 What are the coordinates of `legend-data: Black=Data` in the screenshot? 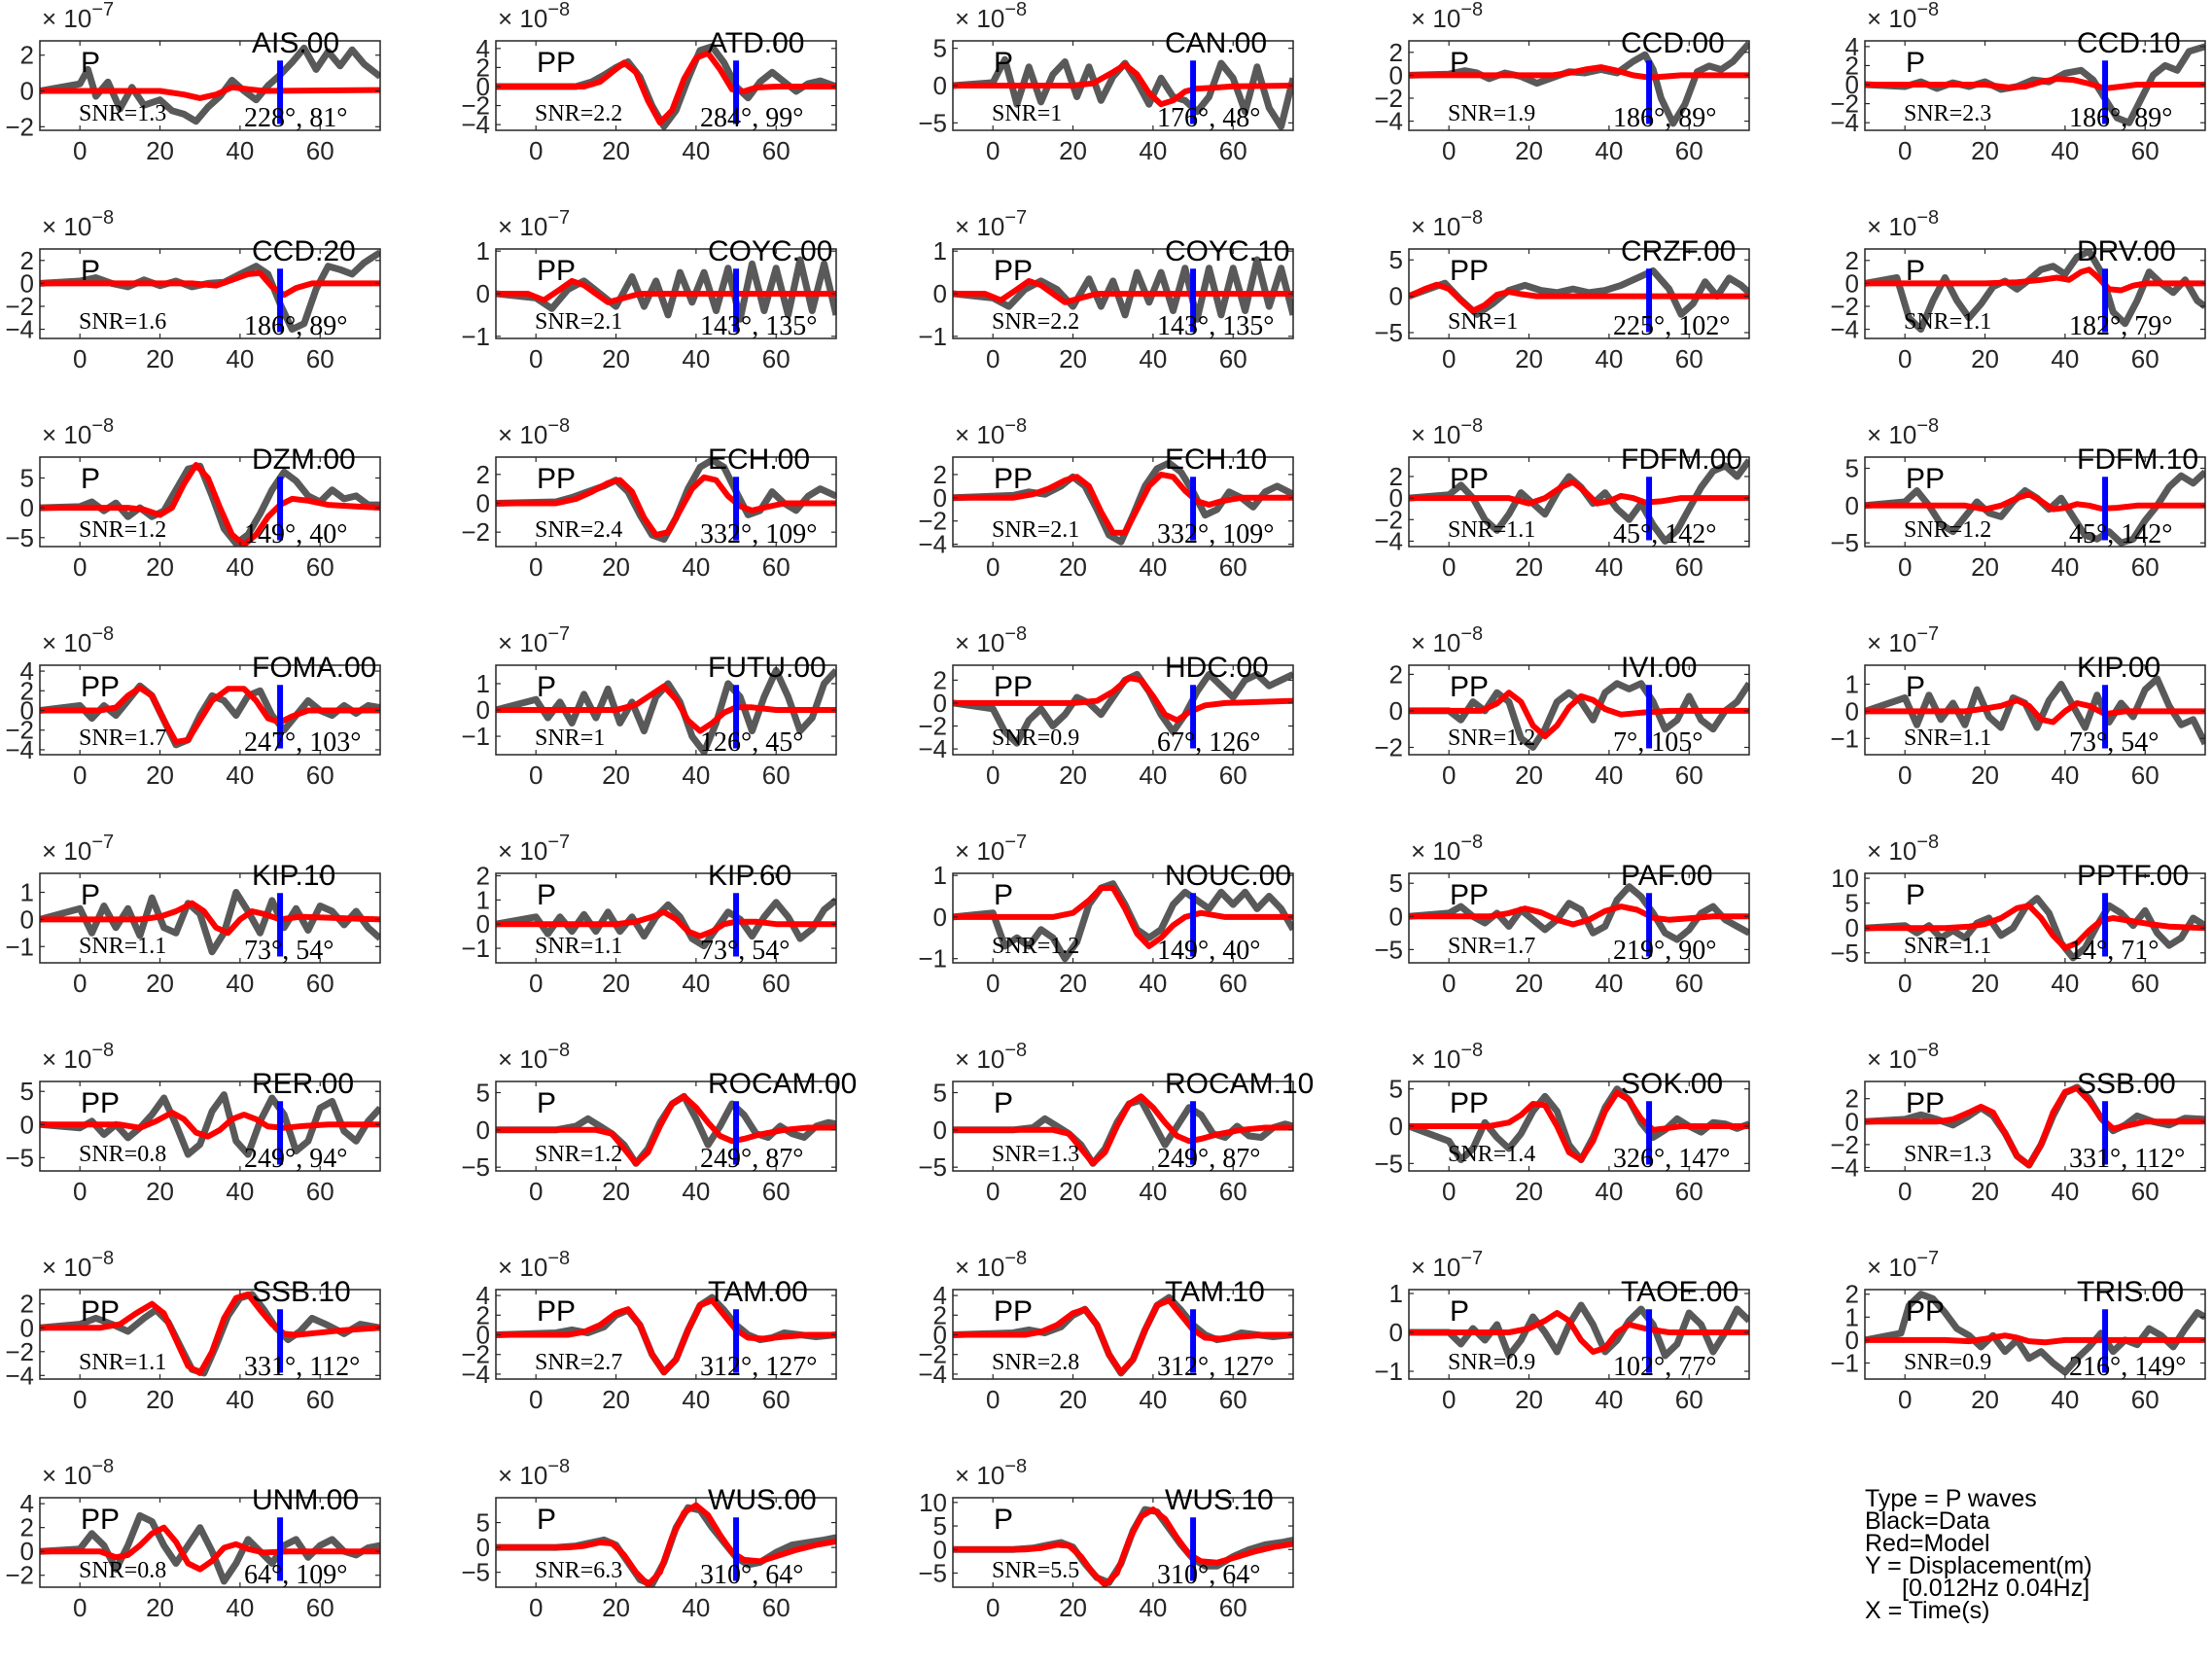 It's located at (1927, 1521).